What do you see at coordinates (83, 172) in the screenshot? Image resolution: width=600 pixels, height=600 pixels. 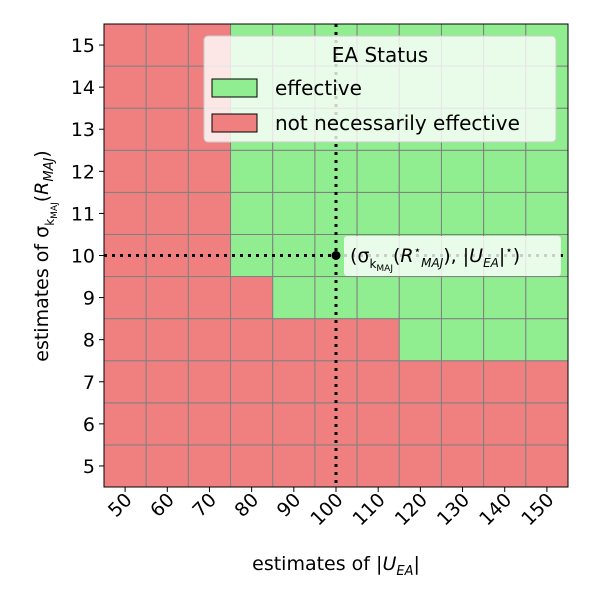 I see `y-tick-label: 12` at bounding box center [83, 172].